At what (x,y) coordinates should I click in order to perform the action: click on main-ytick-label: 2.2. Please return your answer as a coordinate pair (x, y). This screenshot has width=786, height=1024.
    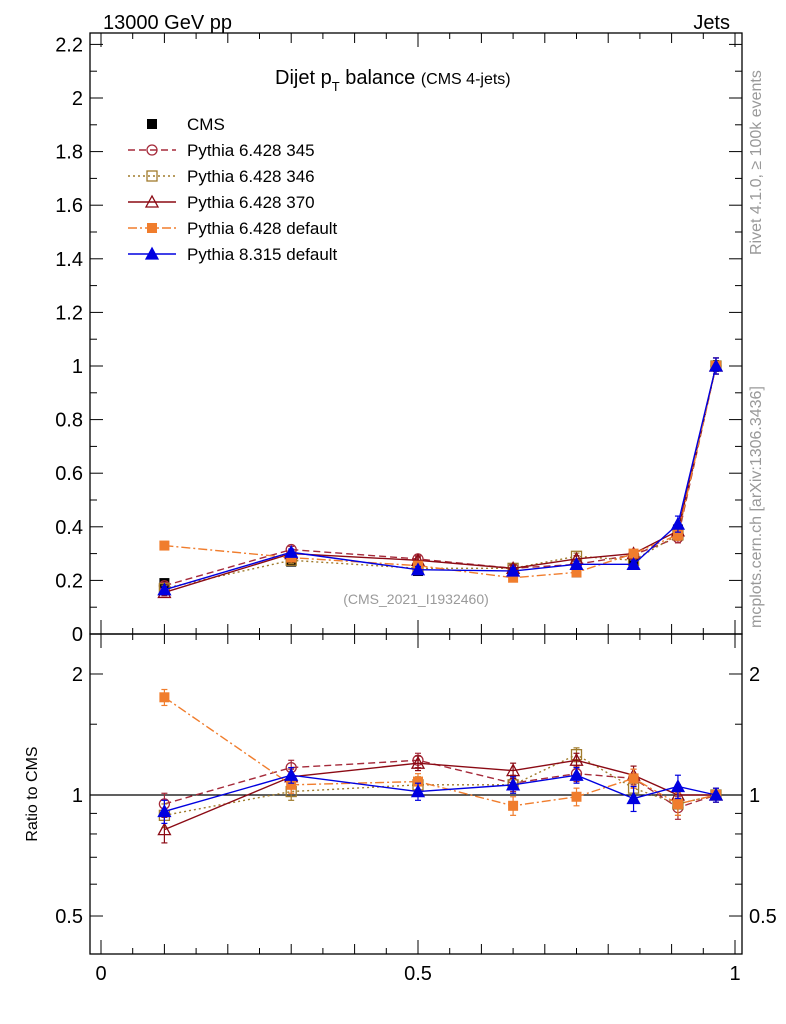
    Looking at the image, I should click on (69, 45).